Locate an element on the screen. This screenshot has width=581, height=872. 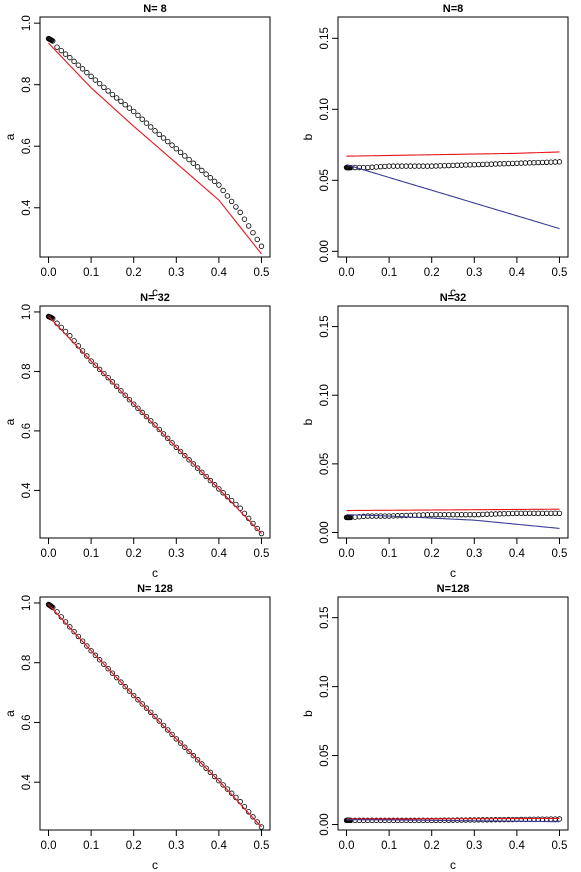
y-axis-label: b is located at coordinates (308, 713).